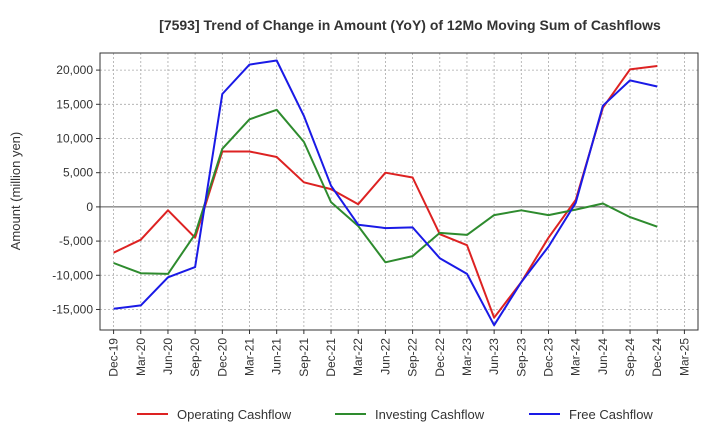 This screenshot has height=440, width=720. What do you see at coordinates (114, 357) in the screenshot?
I see `x-tick-label: Dec-19` at bounding box center [114, 357].